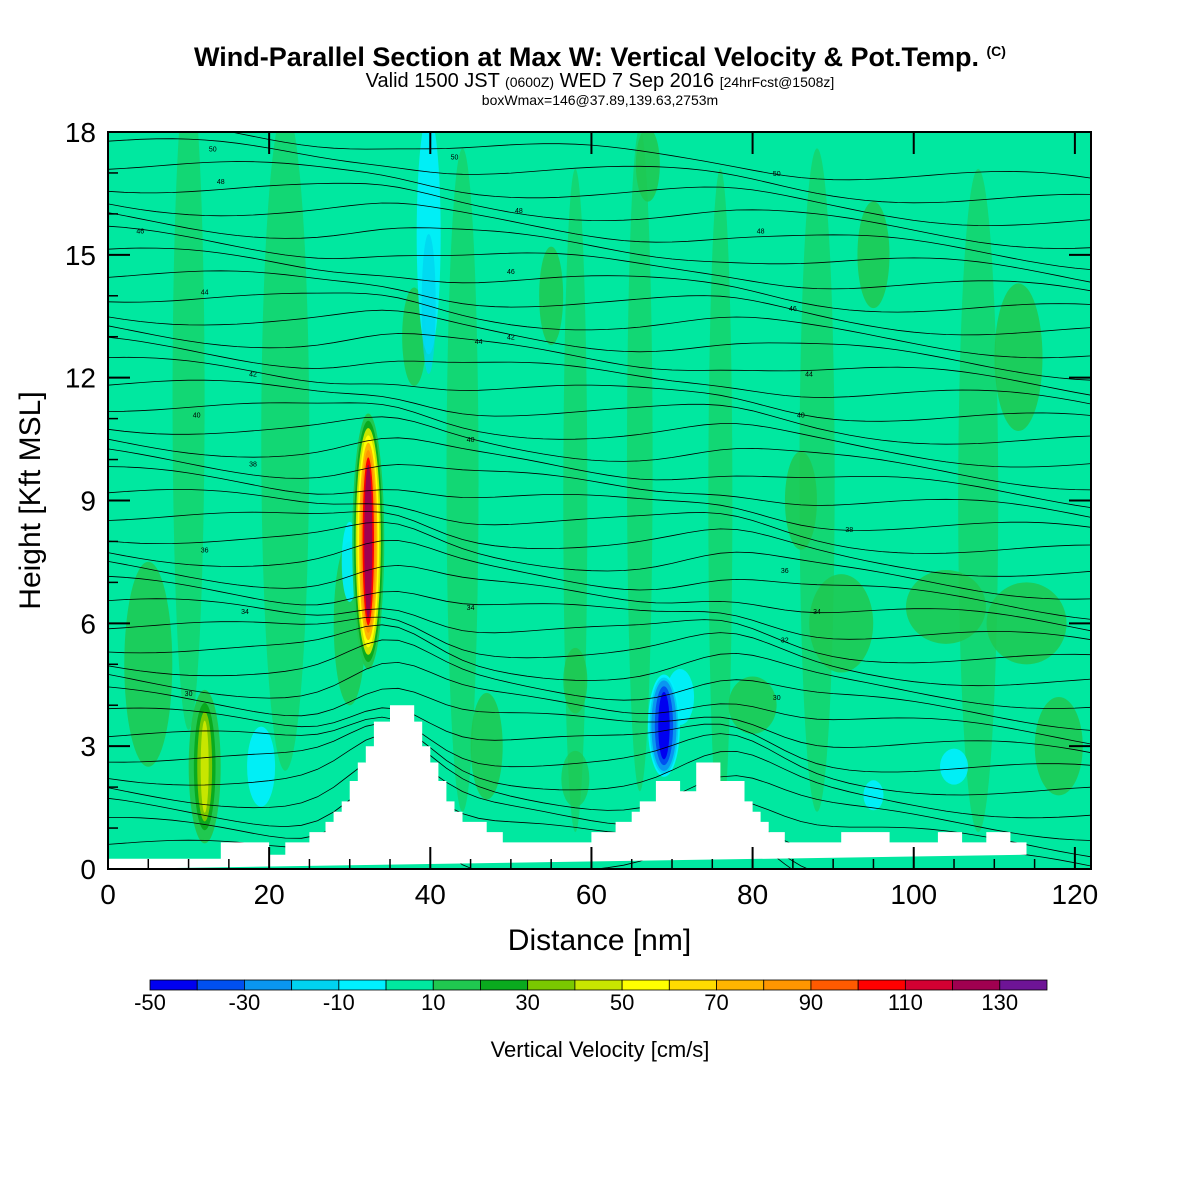  Describe the element at coordinates (1000, 1002) in the screenshot. I see `colorbar-tick-label: 130` at that location.